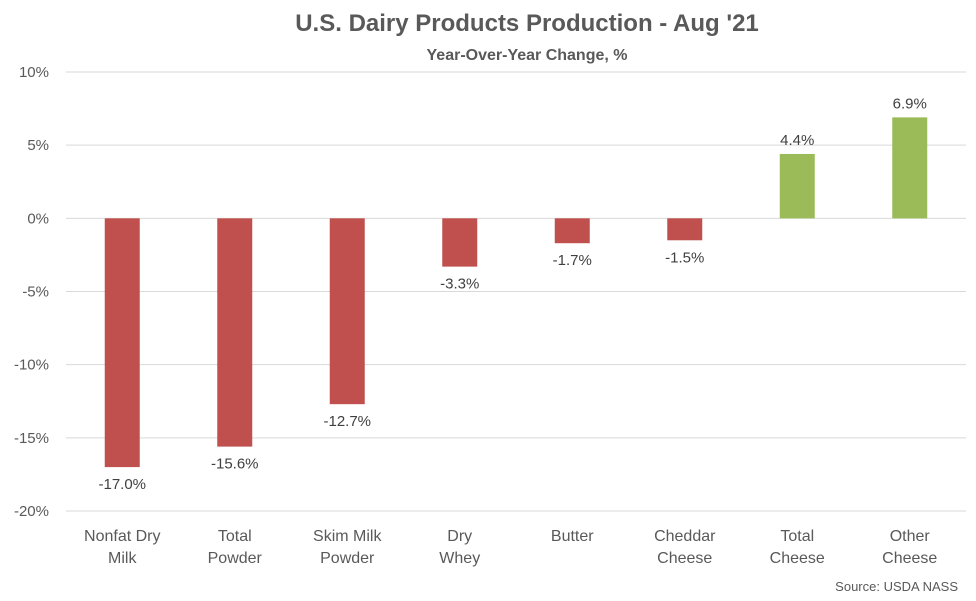  I want to click on y-tick-label: -5%, so click(35, 292).